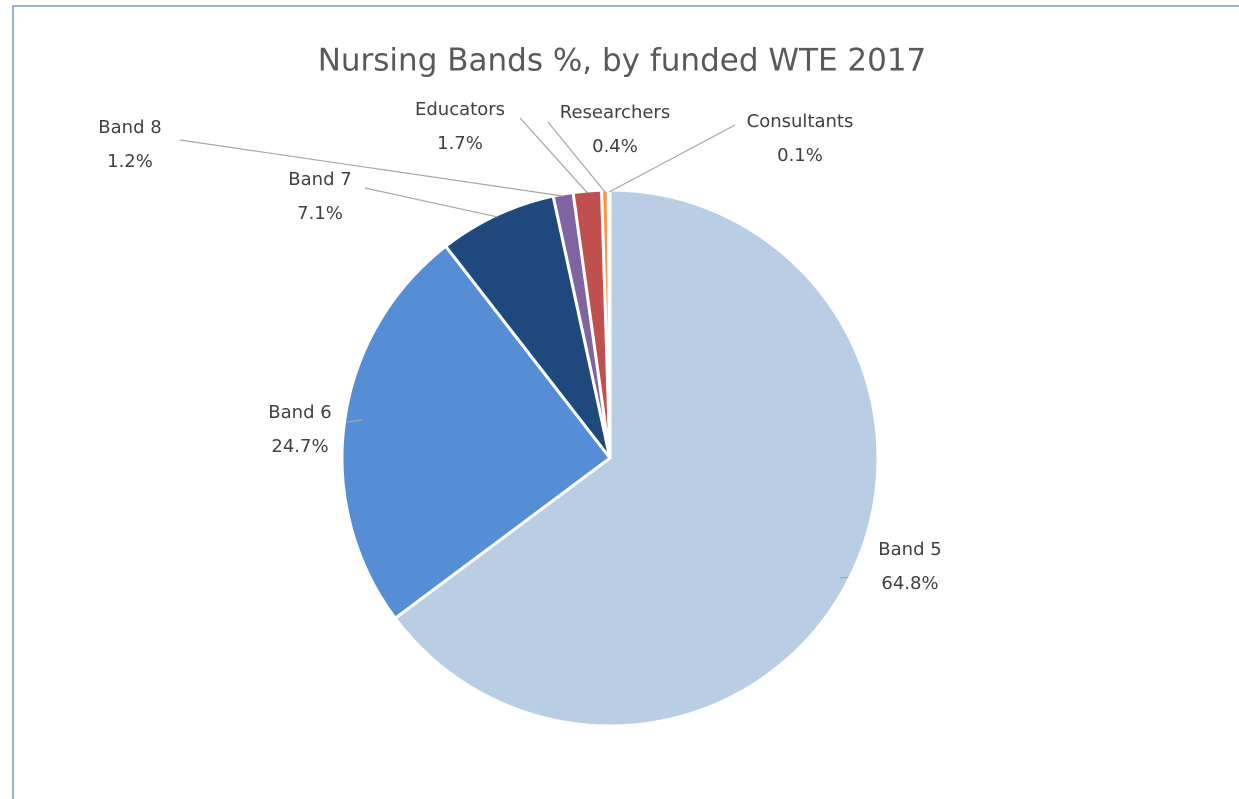  I want to click on slice-value-label: 0.1%, so click(800, 155).